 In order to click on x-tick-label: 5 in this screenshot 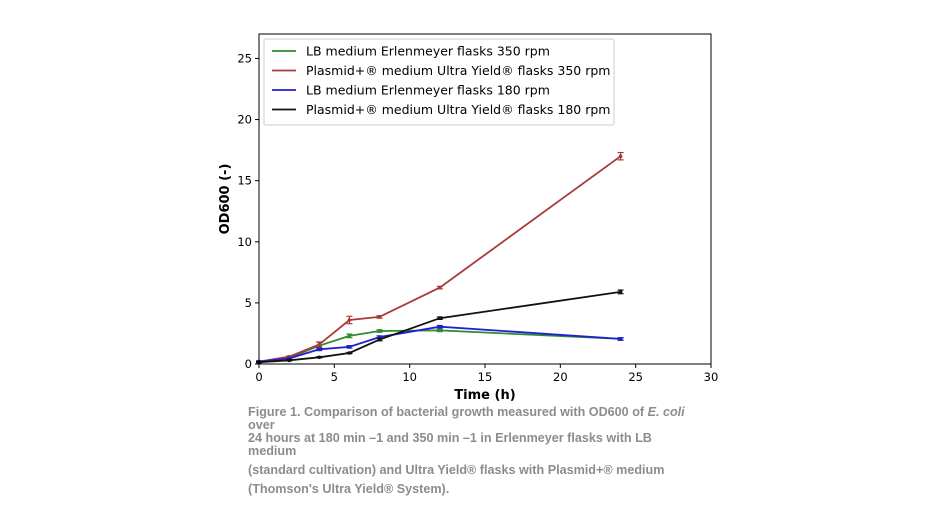, I will do `click(334, 377)`.